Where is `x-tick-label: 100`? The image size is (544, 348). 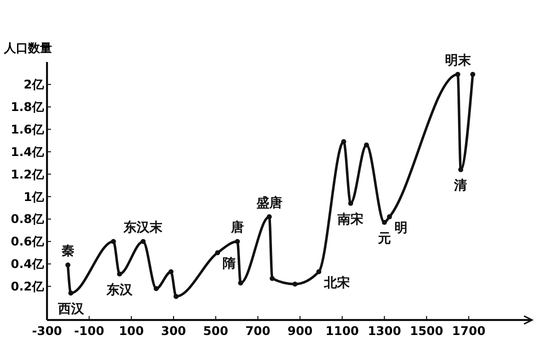 x-tick-label: 100 is located at coordinates (131, 331).